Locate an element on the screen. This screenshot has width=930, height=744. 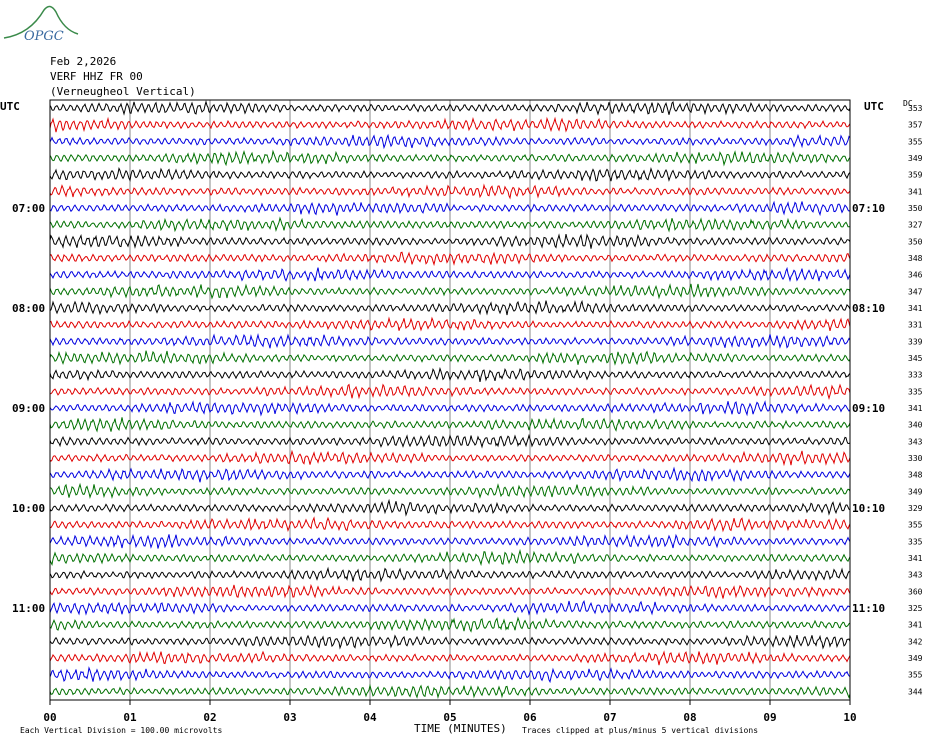
left-time-label: 09:00 is located at coordinates (28, 408).